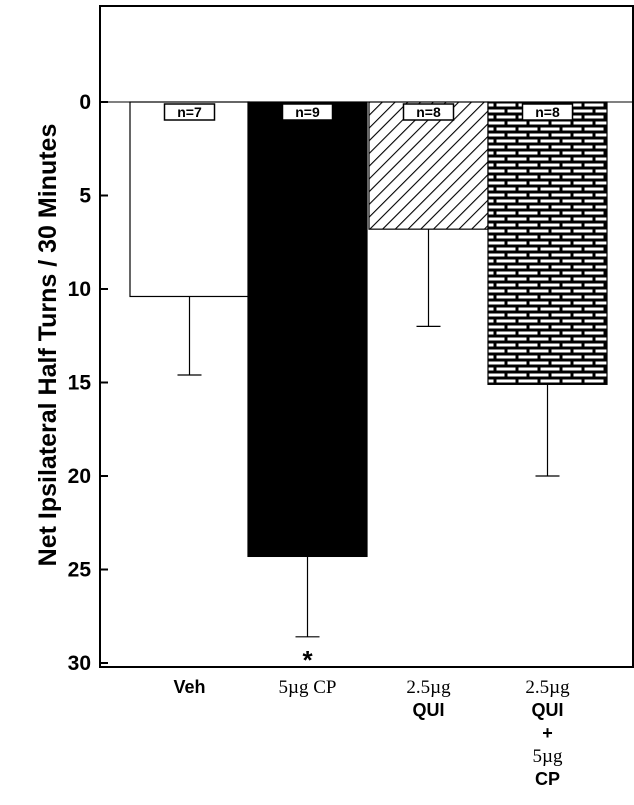 Image resolution: width=634 pixels, height=805 pixels. I want to click on n-label: n=9, so click(307, 112).